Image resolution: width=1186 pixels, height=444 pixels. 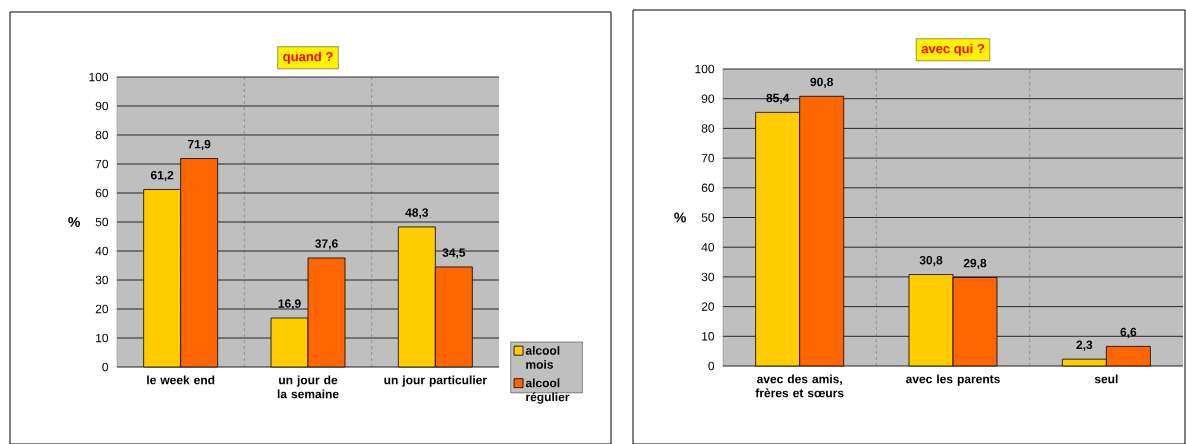 What do you see at coordinates (931, 261) in the screenshot?
I see `data-label: 30,8` at bounding box center [931, 261].